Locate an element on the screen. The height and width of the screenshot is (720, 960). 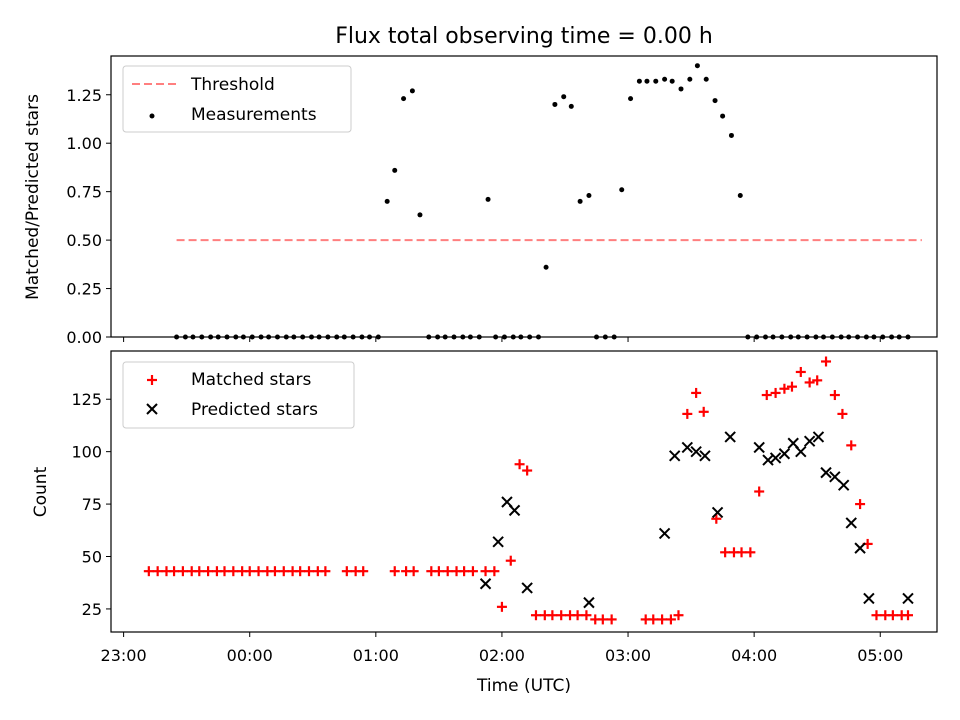
matched-legend-label: Matched stars is located at coordinates (251, 380).